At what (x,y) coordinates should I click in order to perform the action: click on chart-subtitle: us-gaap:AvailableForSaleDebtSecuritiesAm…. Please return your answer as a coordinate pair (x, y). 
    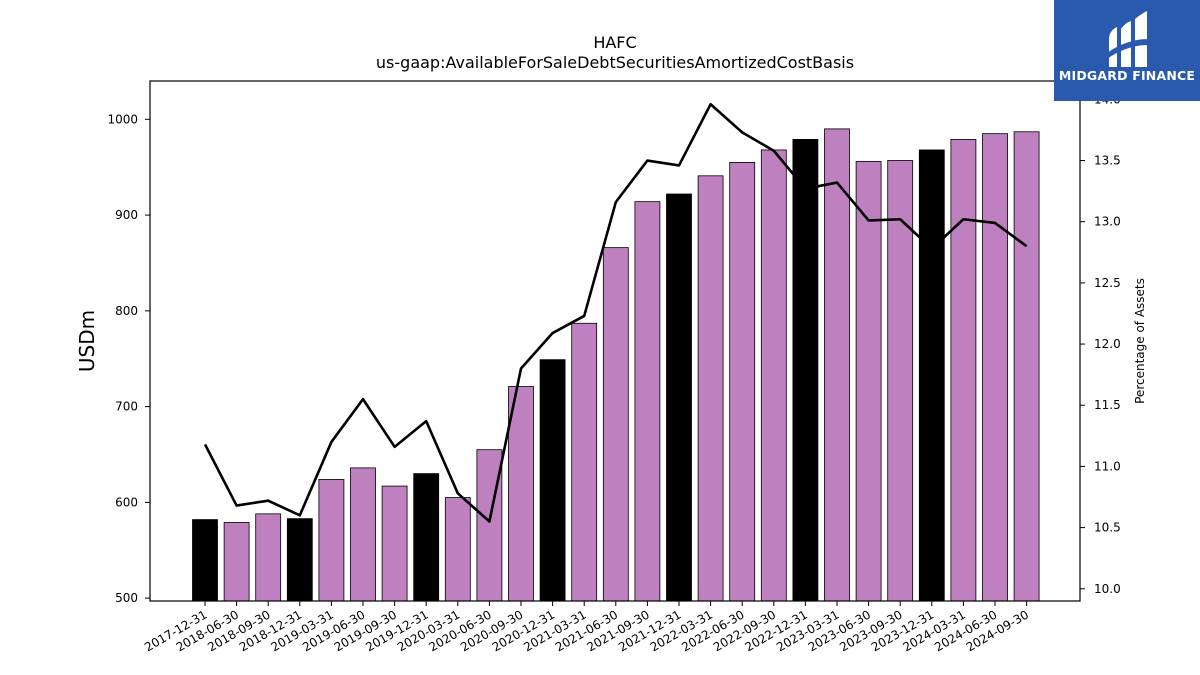
    Looking at the image, I should click on (615, 62).